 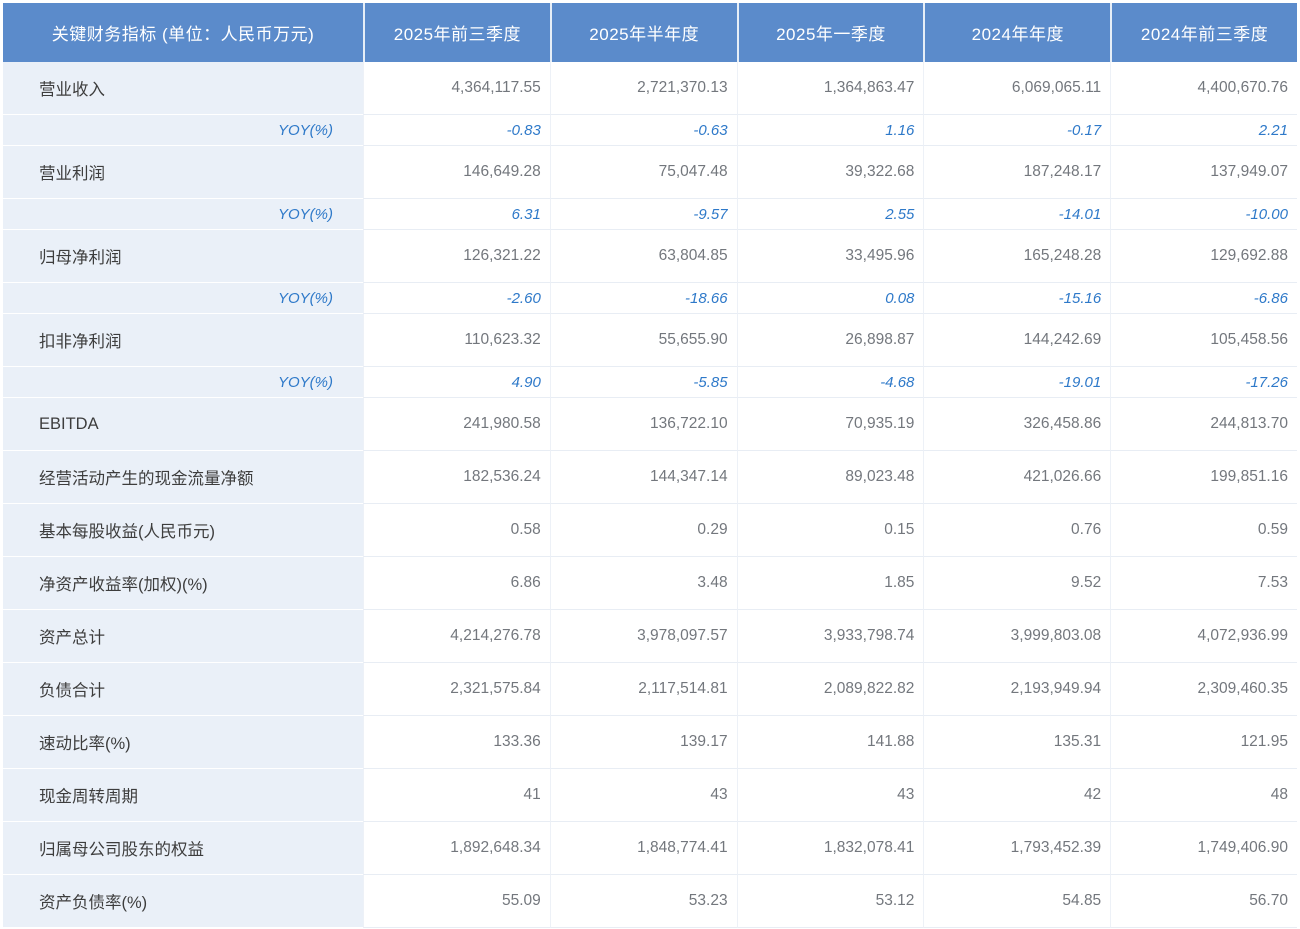 I want to click on cell-value: 1.16, so click(x=830, y=130).